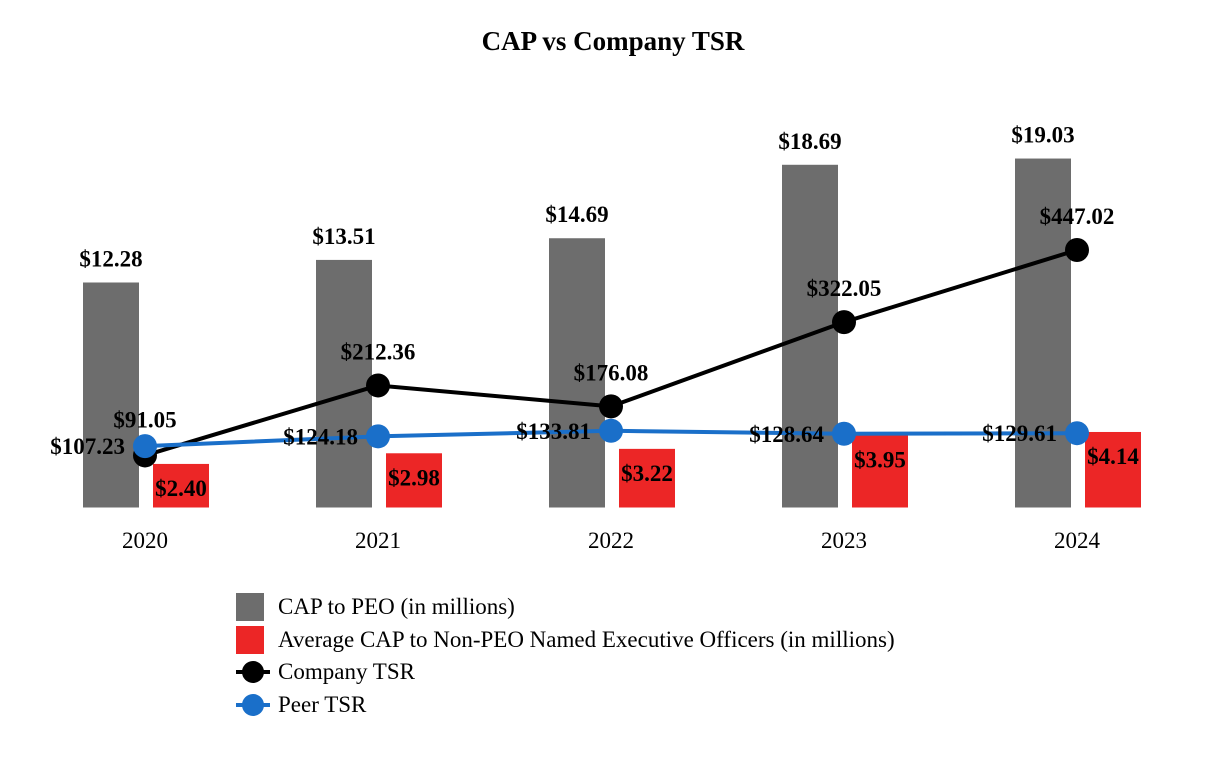  What do you see at coordinates (1113, 456) in the screenshot?
I see `label-cap-non-peo-2024: $4.14` at bounding box center [1113, 456].